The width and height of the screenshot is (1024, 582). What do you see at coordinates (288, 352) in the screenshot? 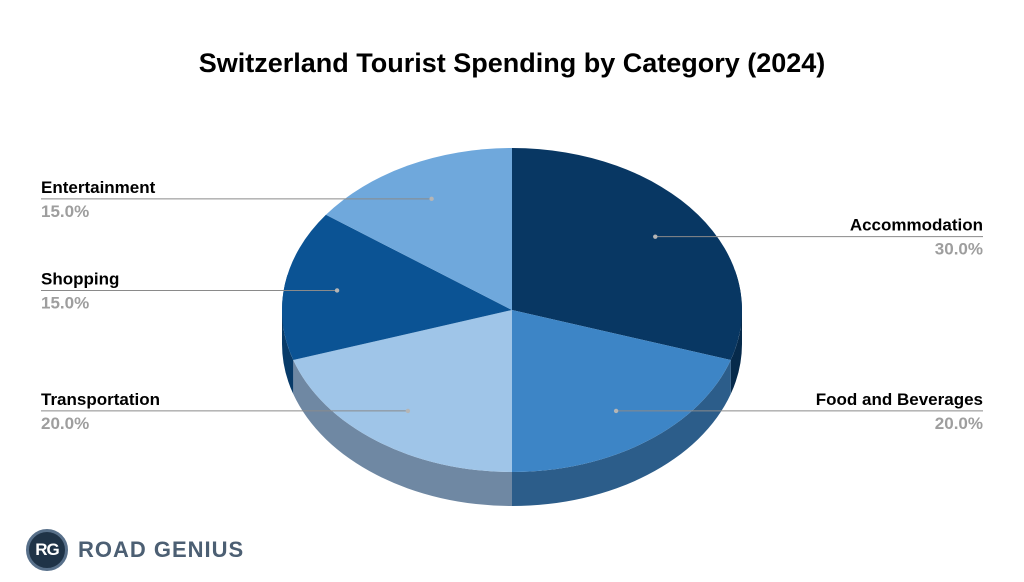
I see `pie-side-shopping` at bounding box center [288, 352].